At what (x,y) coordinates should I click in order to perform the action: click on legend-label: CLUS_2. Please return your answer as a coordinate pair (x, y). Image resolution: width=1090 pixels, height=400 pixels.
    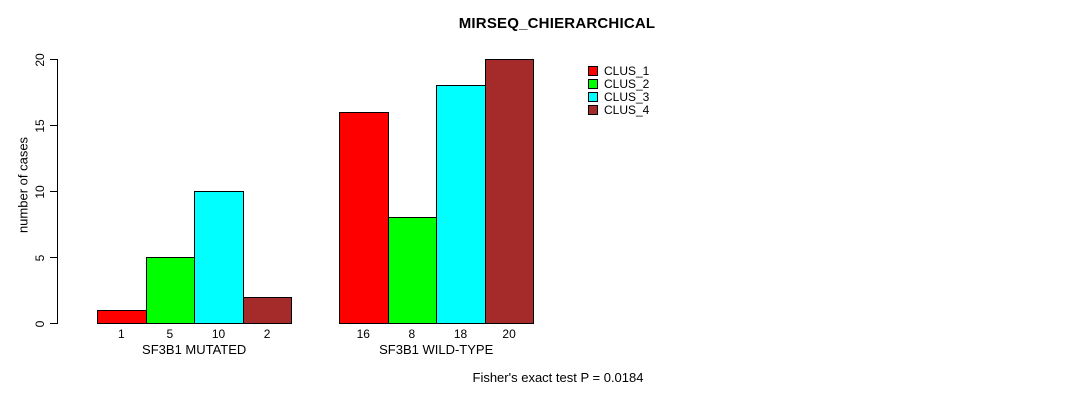
    Looking at the image, I should click on (627, 84).